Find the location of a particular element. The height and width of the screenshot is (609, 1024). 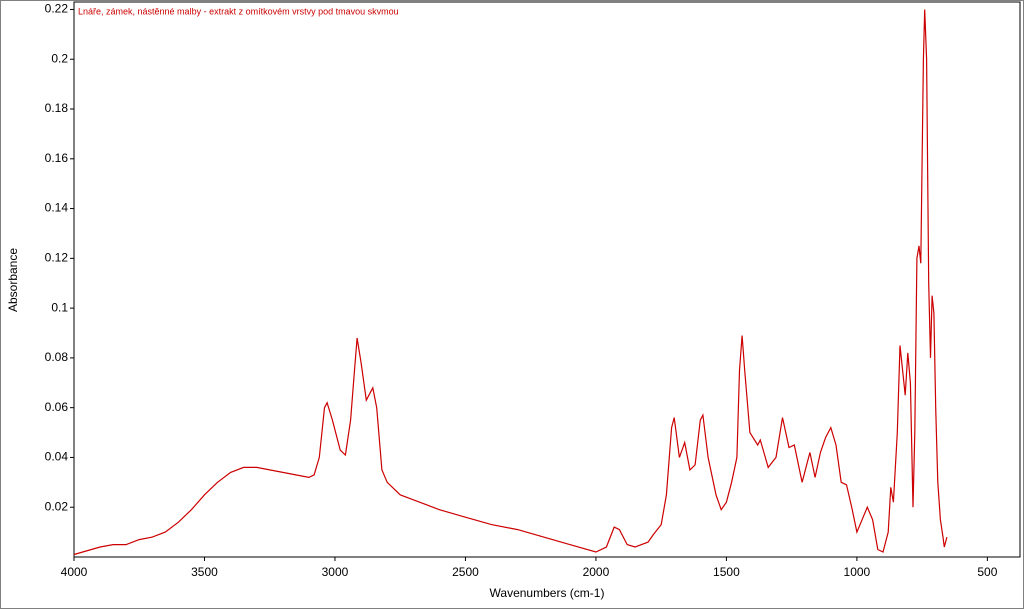

y-tick-label: 0.06 is located at coordinates (57, 407).